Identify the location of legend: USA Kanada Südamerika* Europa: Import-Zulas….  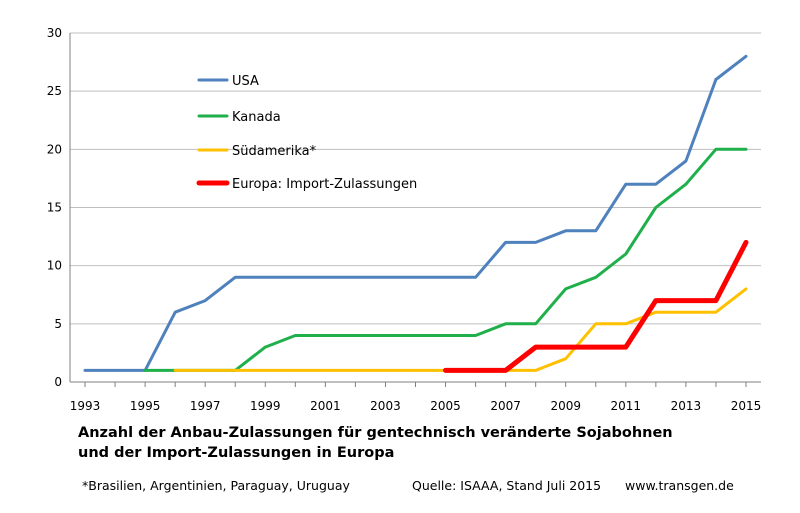
(306, 133).